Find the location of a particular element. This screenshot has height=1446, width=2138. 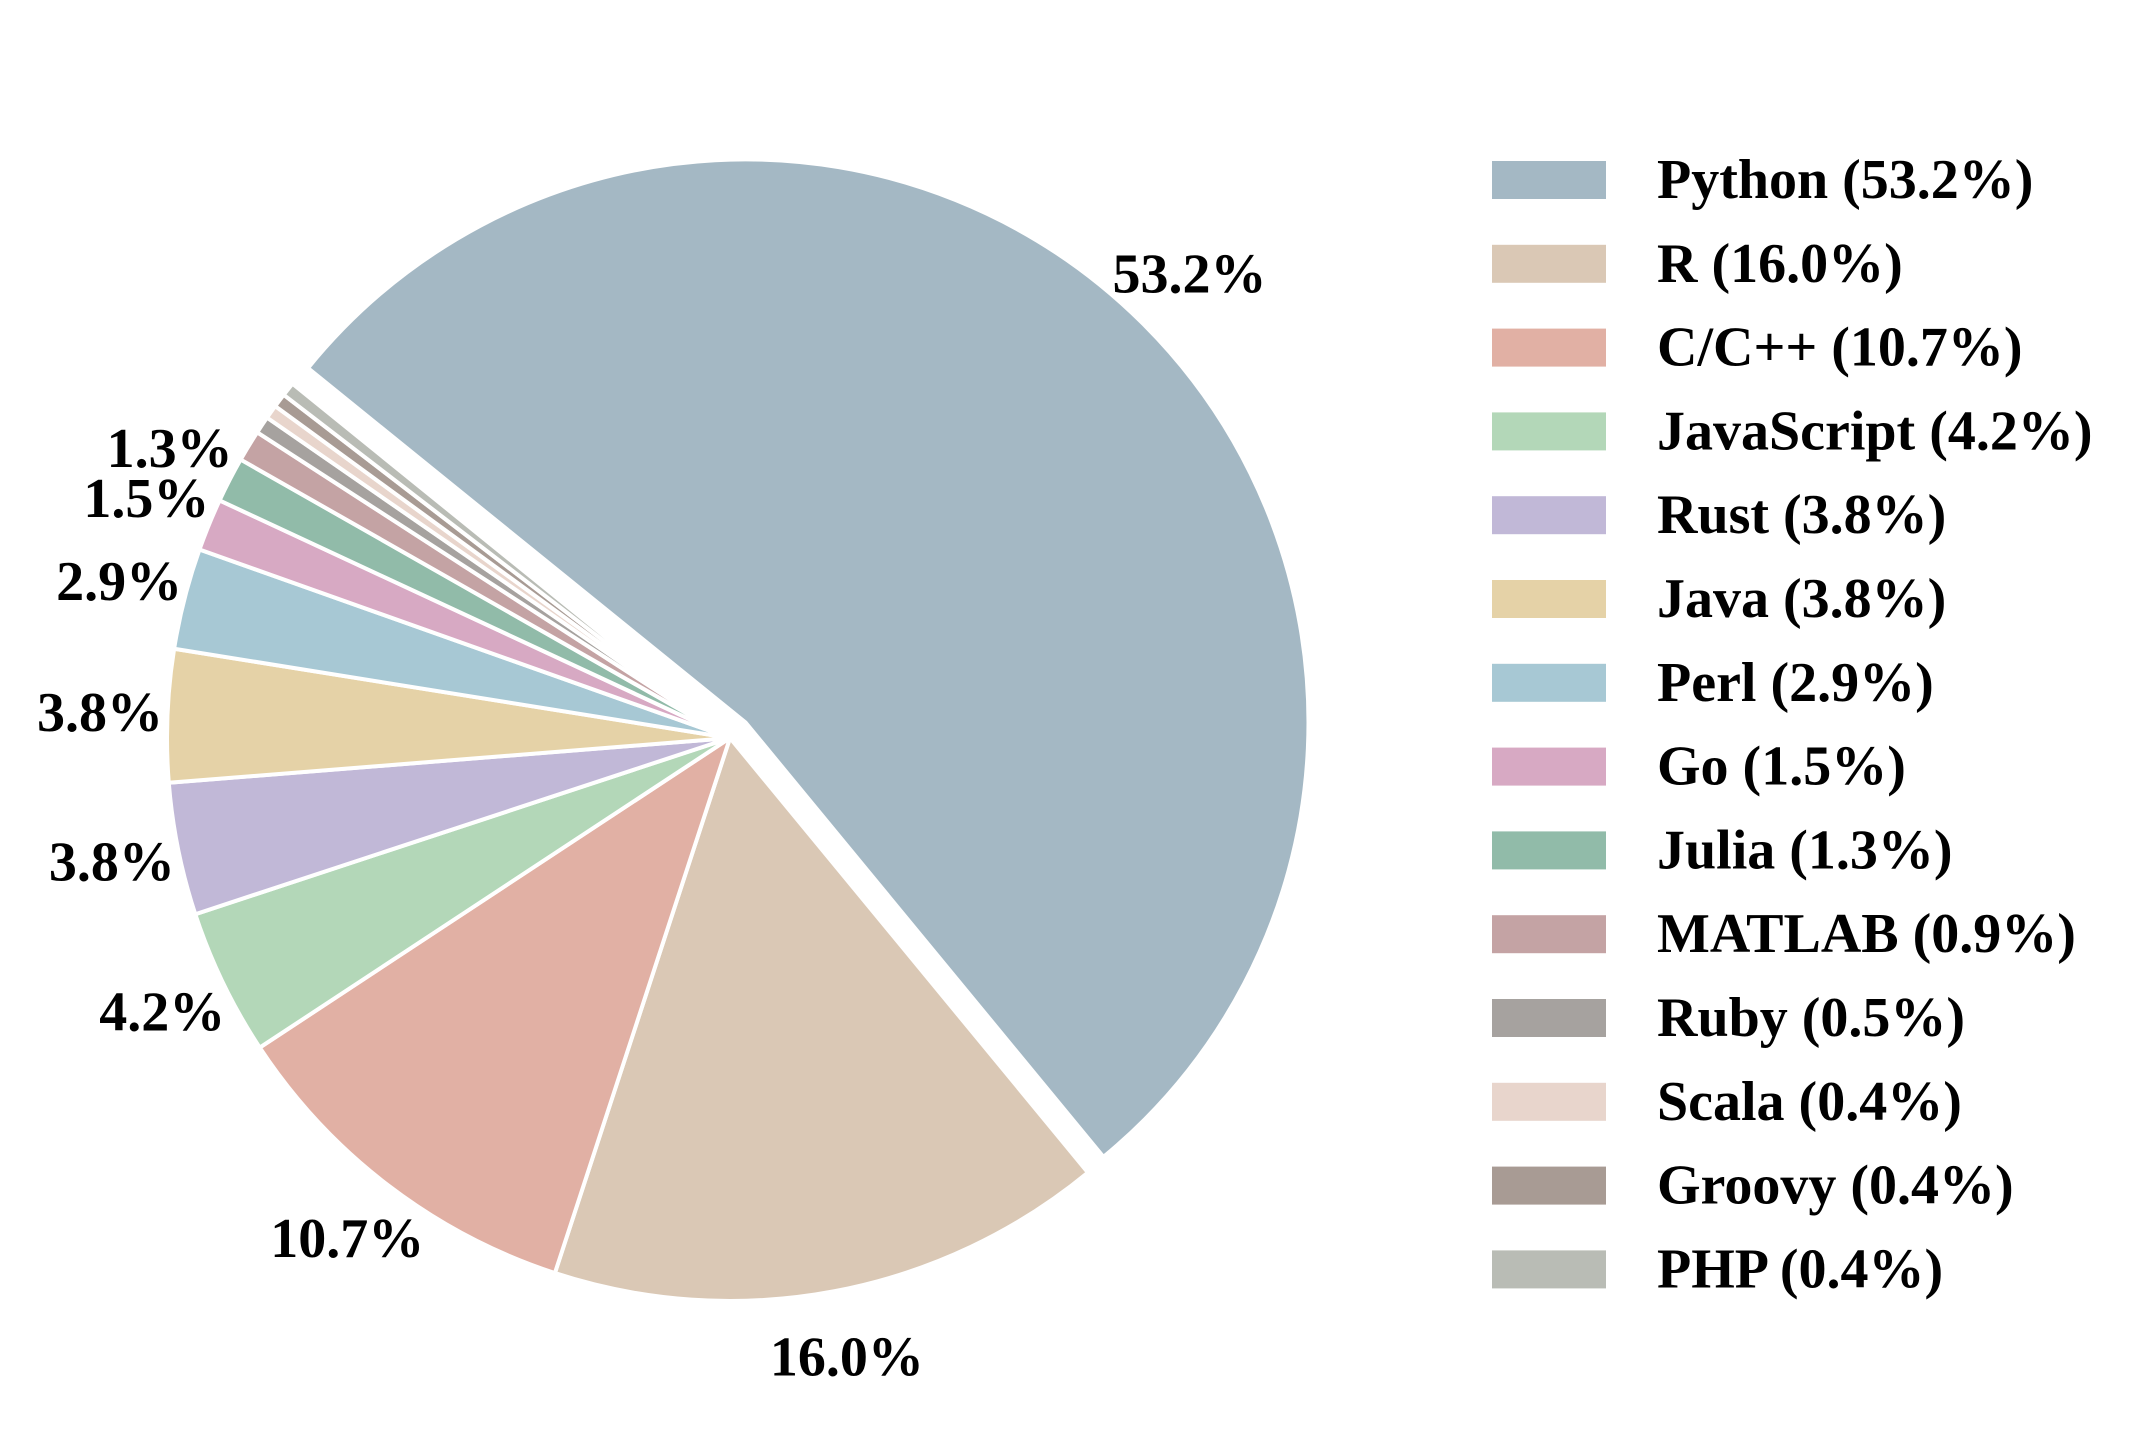

legend-label: Go (1.5%) is located at coordinates (1781, 767).